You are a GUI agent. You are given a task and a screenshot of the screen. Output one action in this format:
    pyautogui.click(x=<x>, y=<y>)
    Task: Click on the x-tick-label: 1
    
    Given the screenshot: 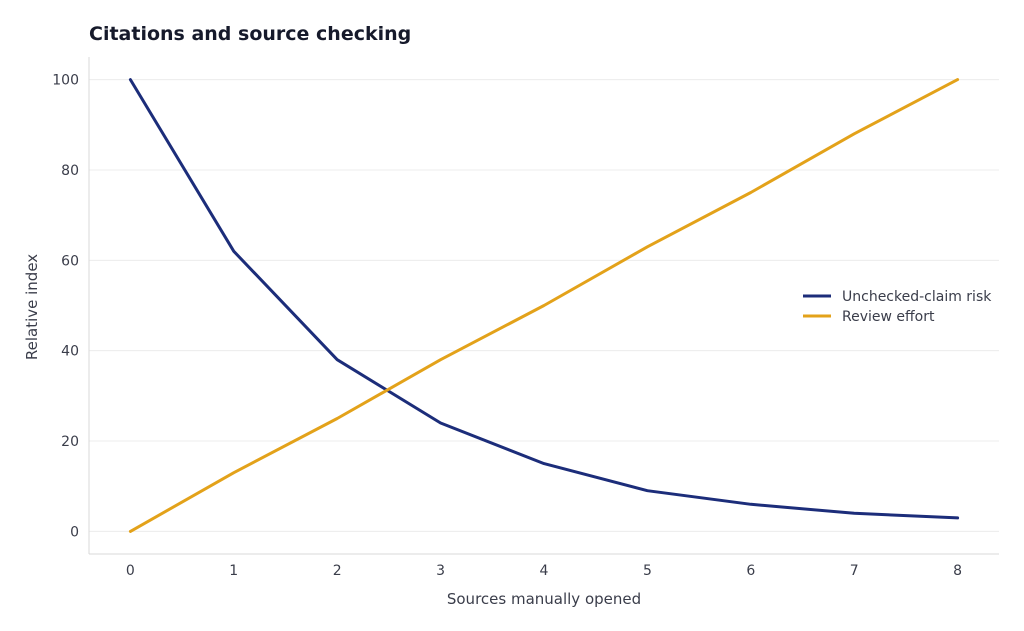 What is the action you would take?
    pyautogui.click(x=233, y=571)
    